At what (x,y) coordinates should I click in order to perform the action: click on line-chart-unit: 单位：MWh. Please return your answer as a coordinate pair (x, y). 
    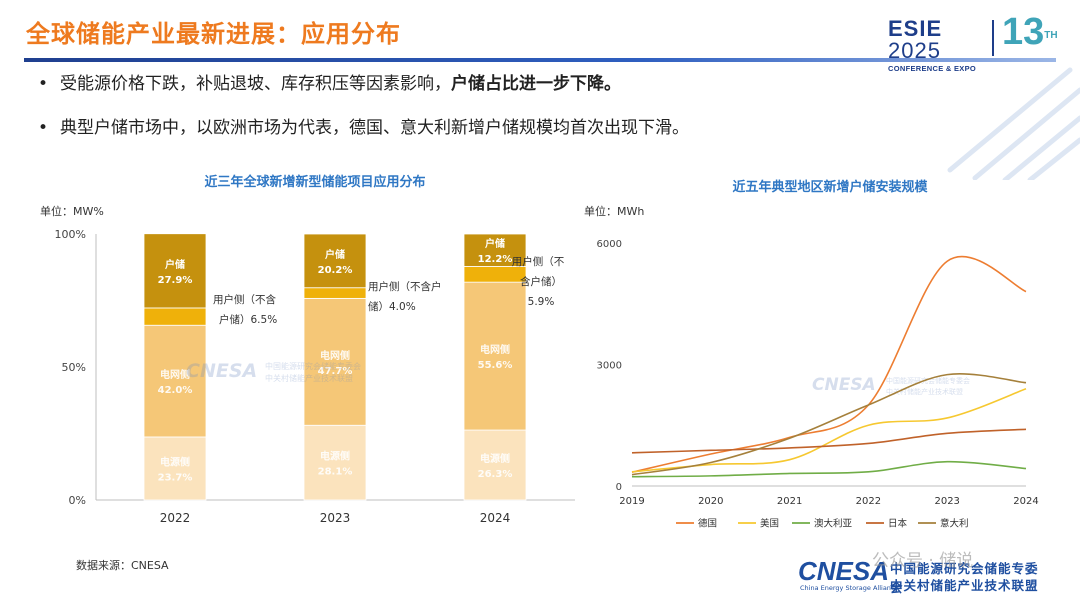
    Looking at the image, I should click on (614, 211).